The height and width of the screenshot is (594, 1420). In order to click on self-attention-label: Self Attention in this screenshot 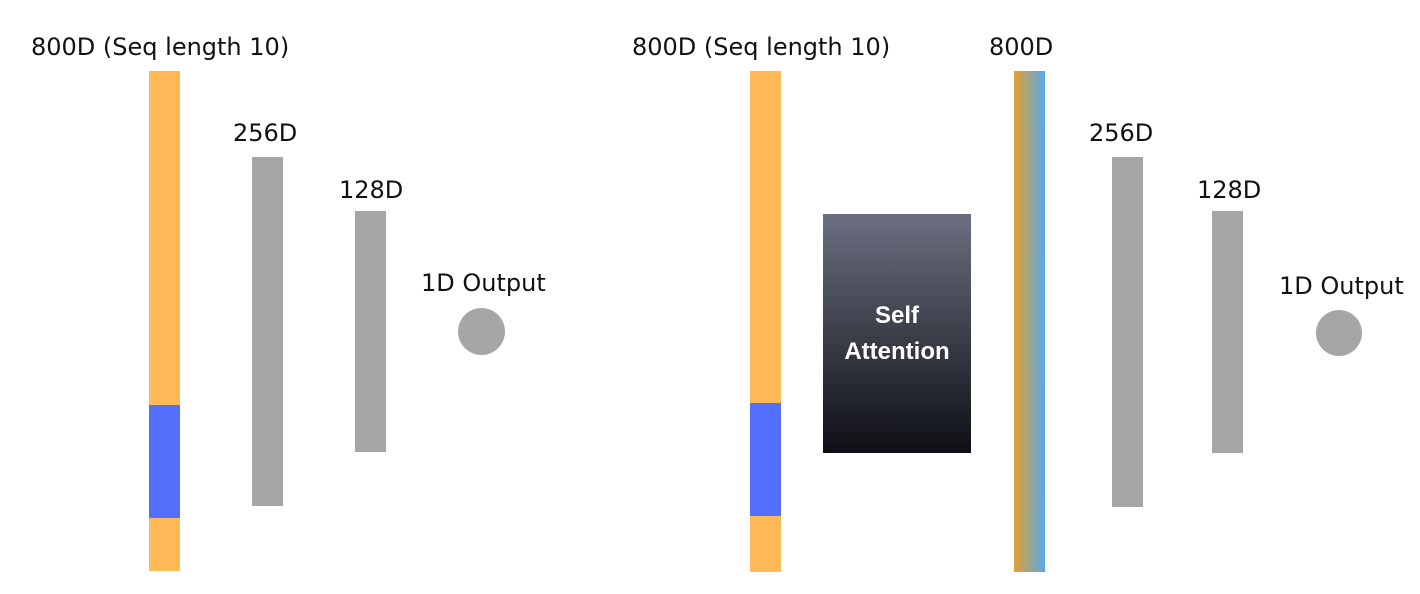, I will do `click(897, 333)`.